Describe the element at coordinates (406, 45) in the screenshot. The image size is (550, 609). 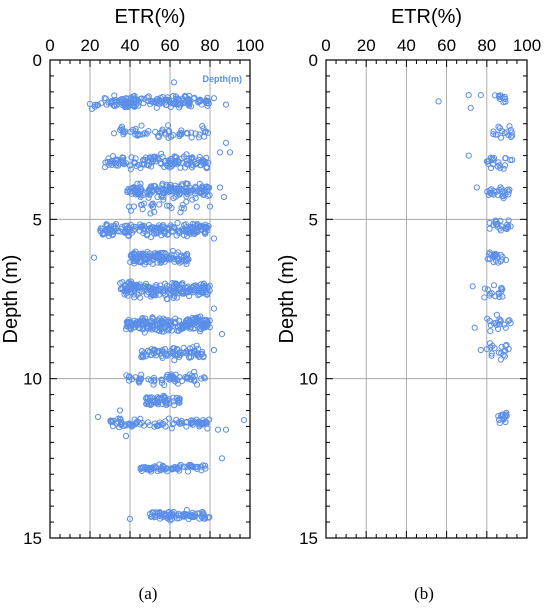
I see `x-tick-label: 40` at that location.